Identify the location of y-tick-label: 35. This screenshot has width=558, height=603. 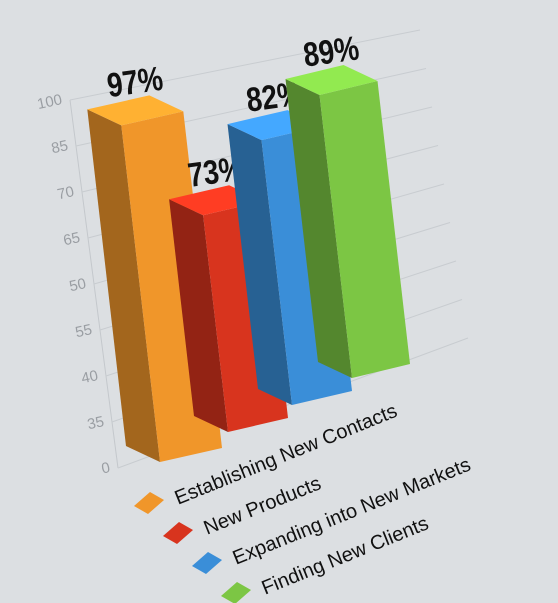
(96, 423).